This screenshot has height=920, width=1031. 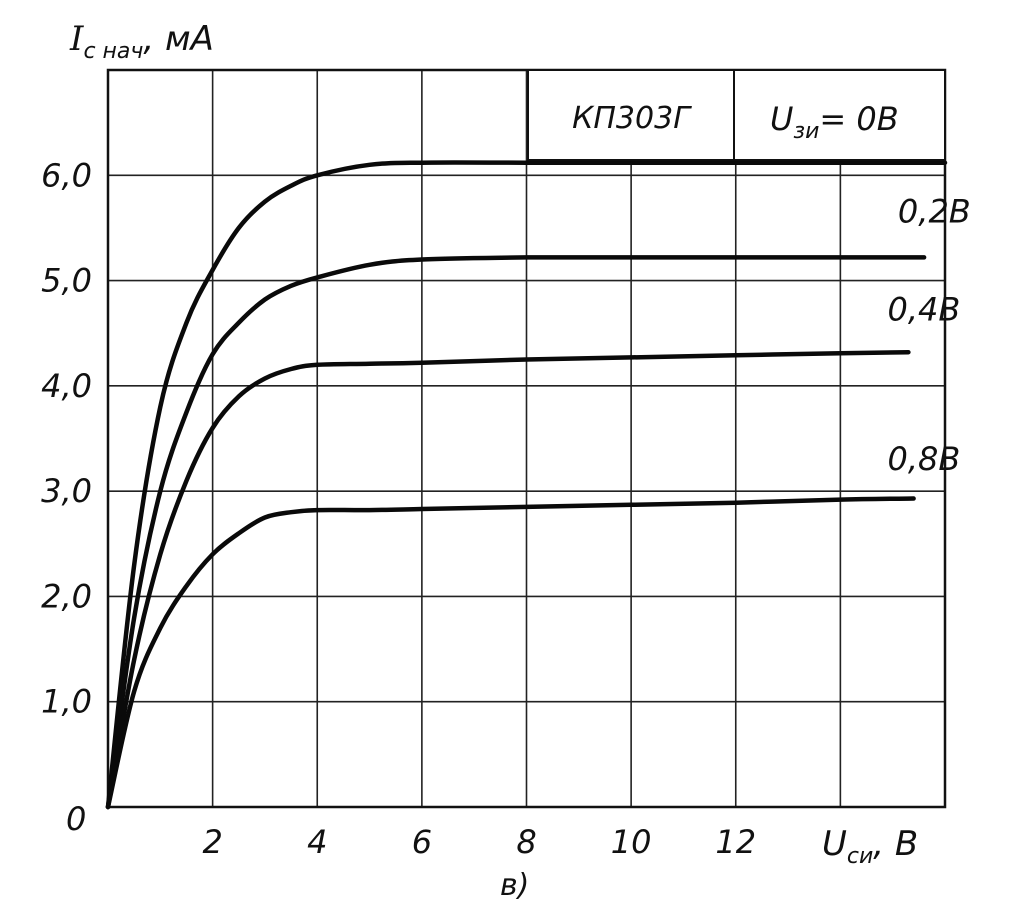 I want to click on y-tick-label: 2,0, so click(x=66, y=596).